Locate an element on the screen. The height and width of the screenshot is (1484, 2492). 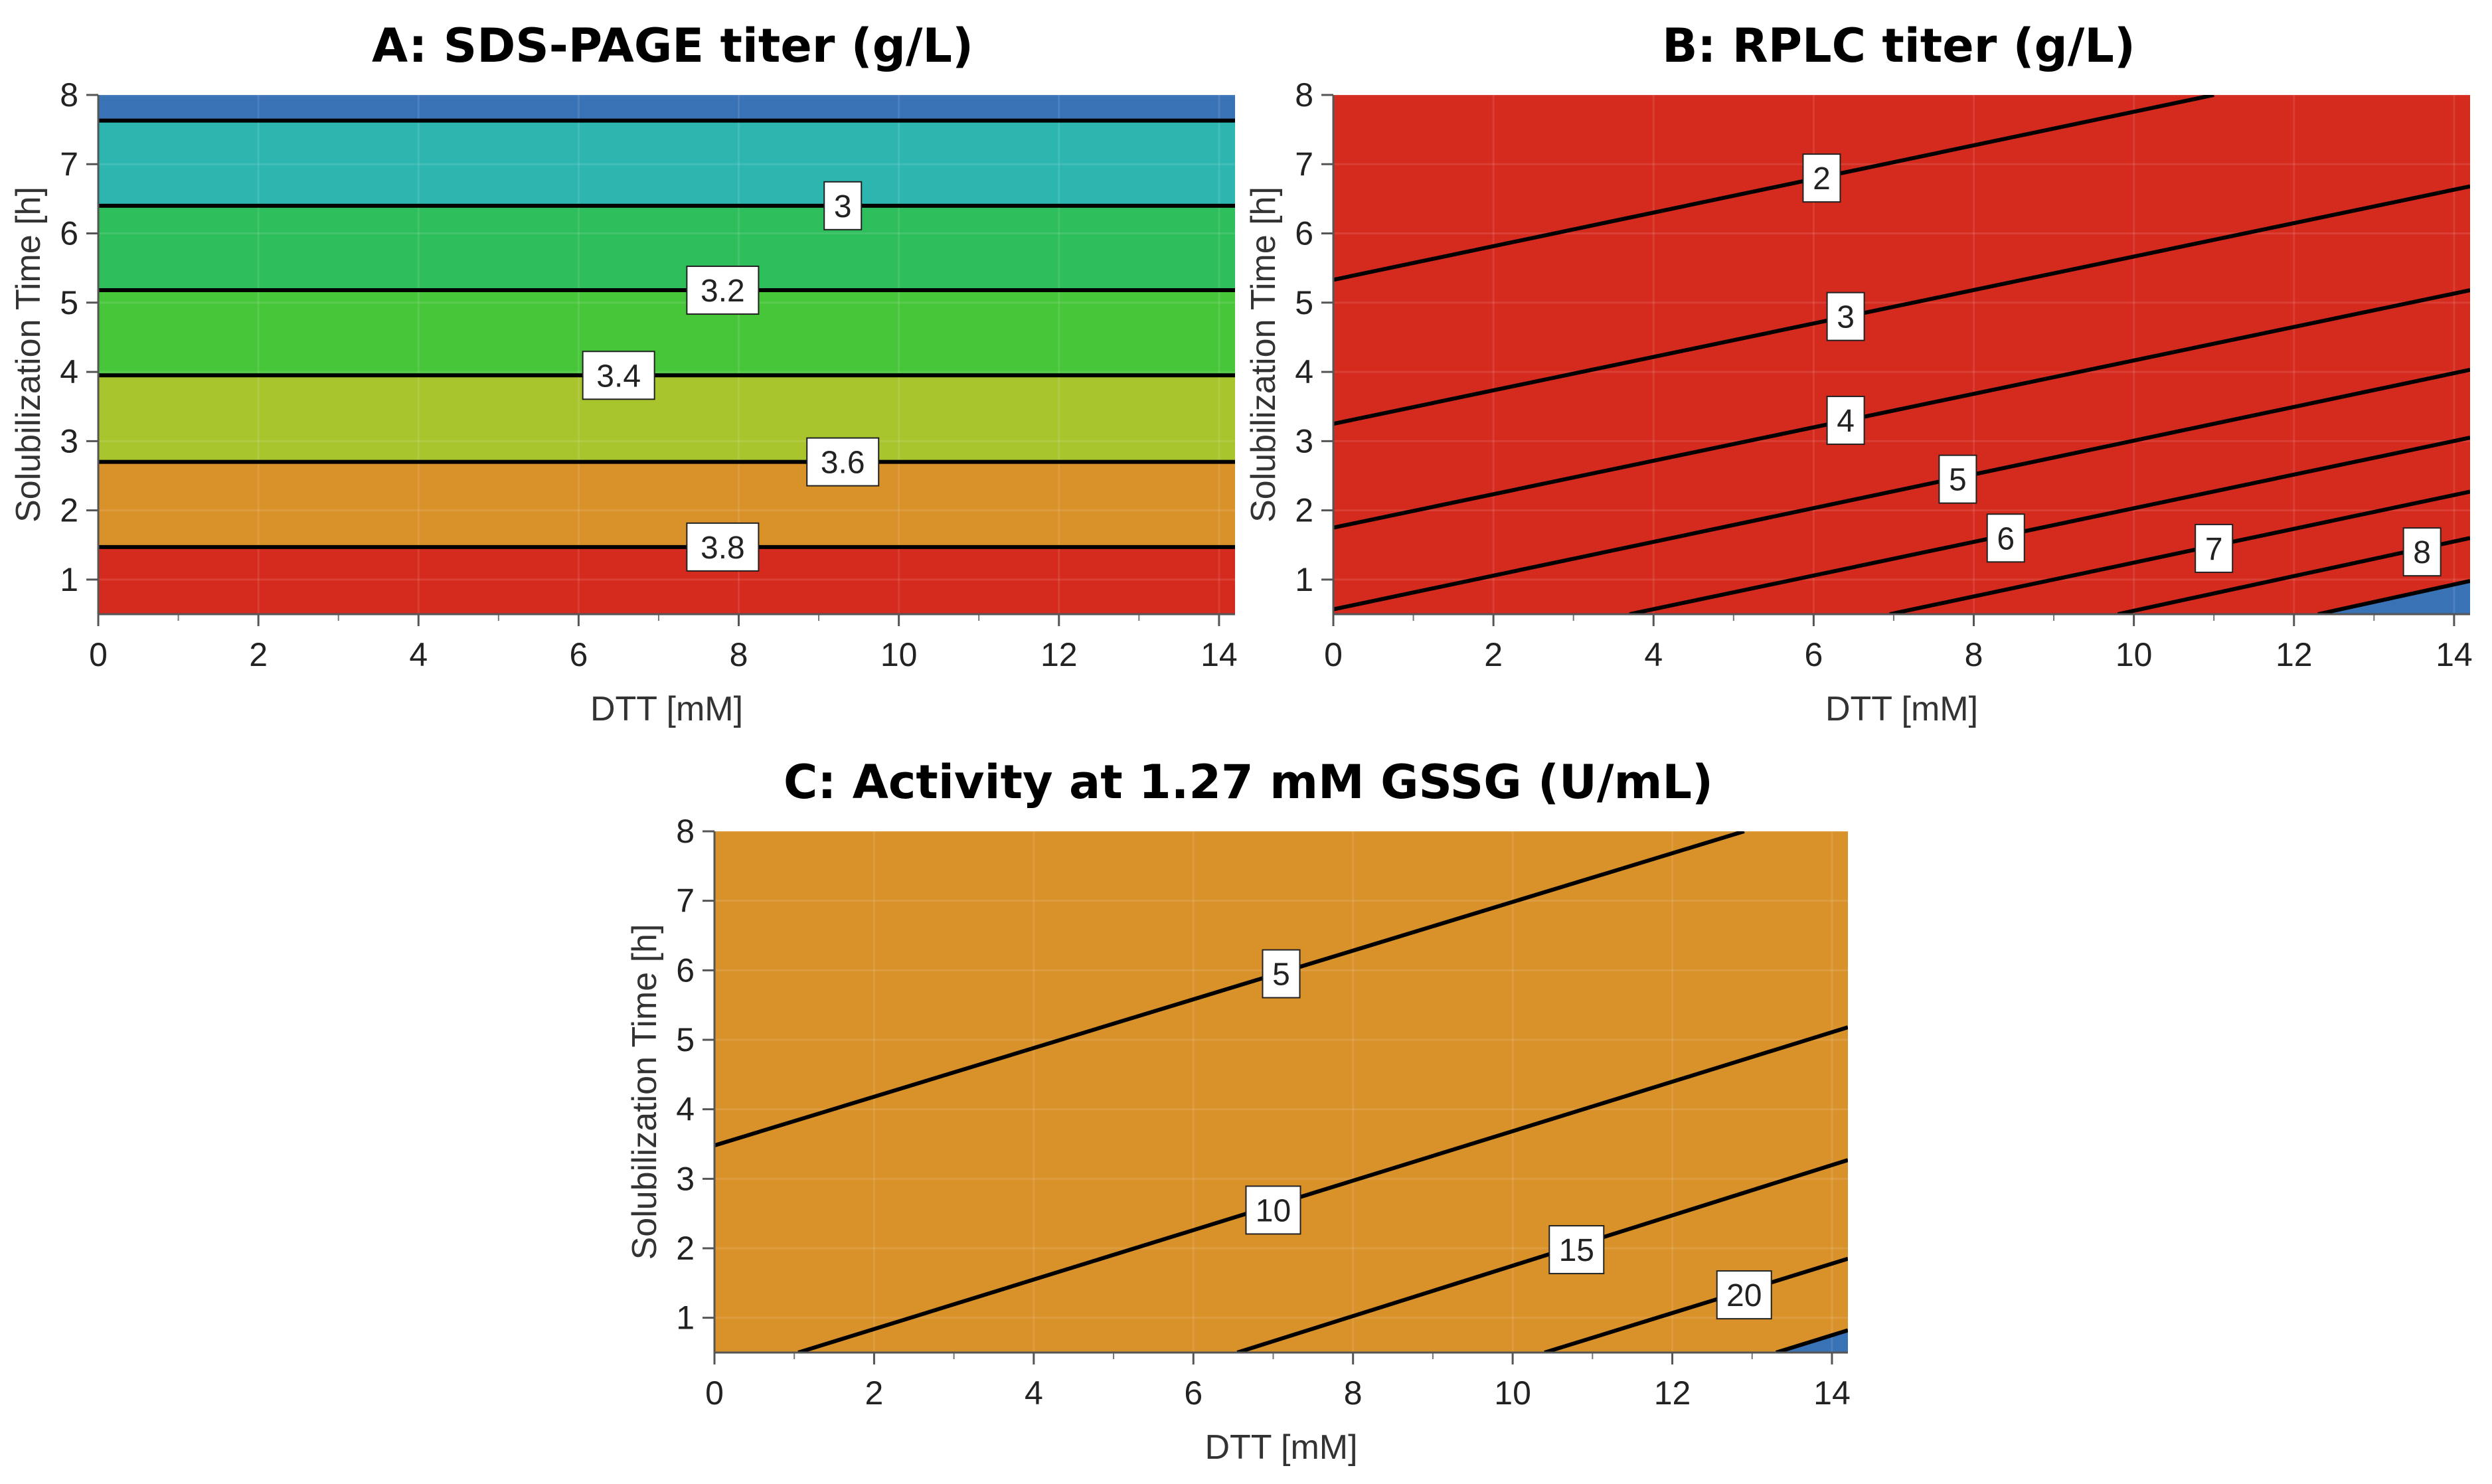
contour-label: 20 is located at coordinates (1744, 1295).